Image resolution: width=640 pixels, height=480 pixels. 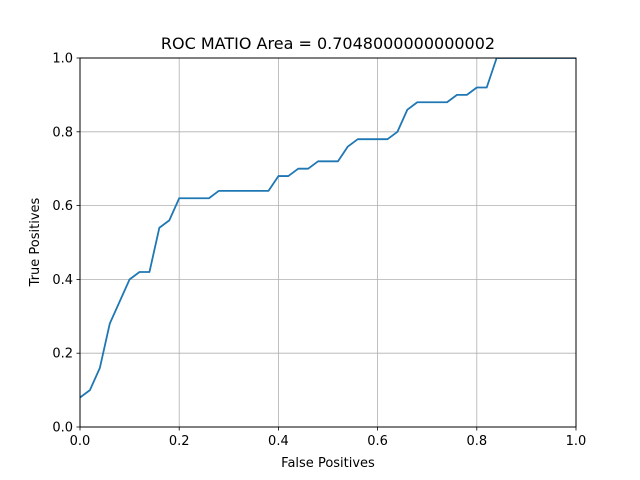 What do you see at coordinates (328, 43) in the screenshot?
I see `chart-title: ROC MATIO Area = 0.7048000000000002` at bounding box center [328, 43].